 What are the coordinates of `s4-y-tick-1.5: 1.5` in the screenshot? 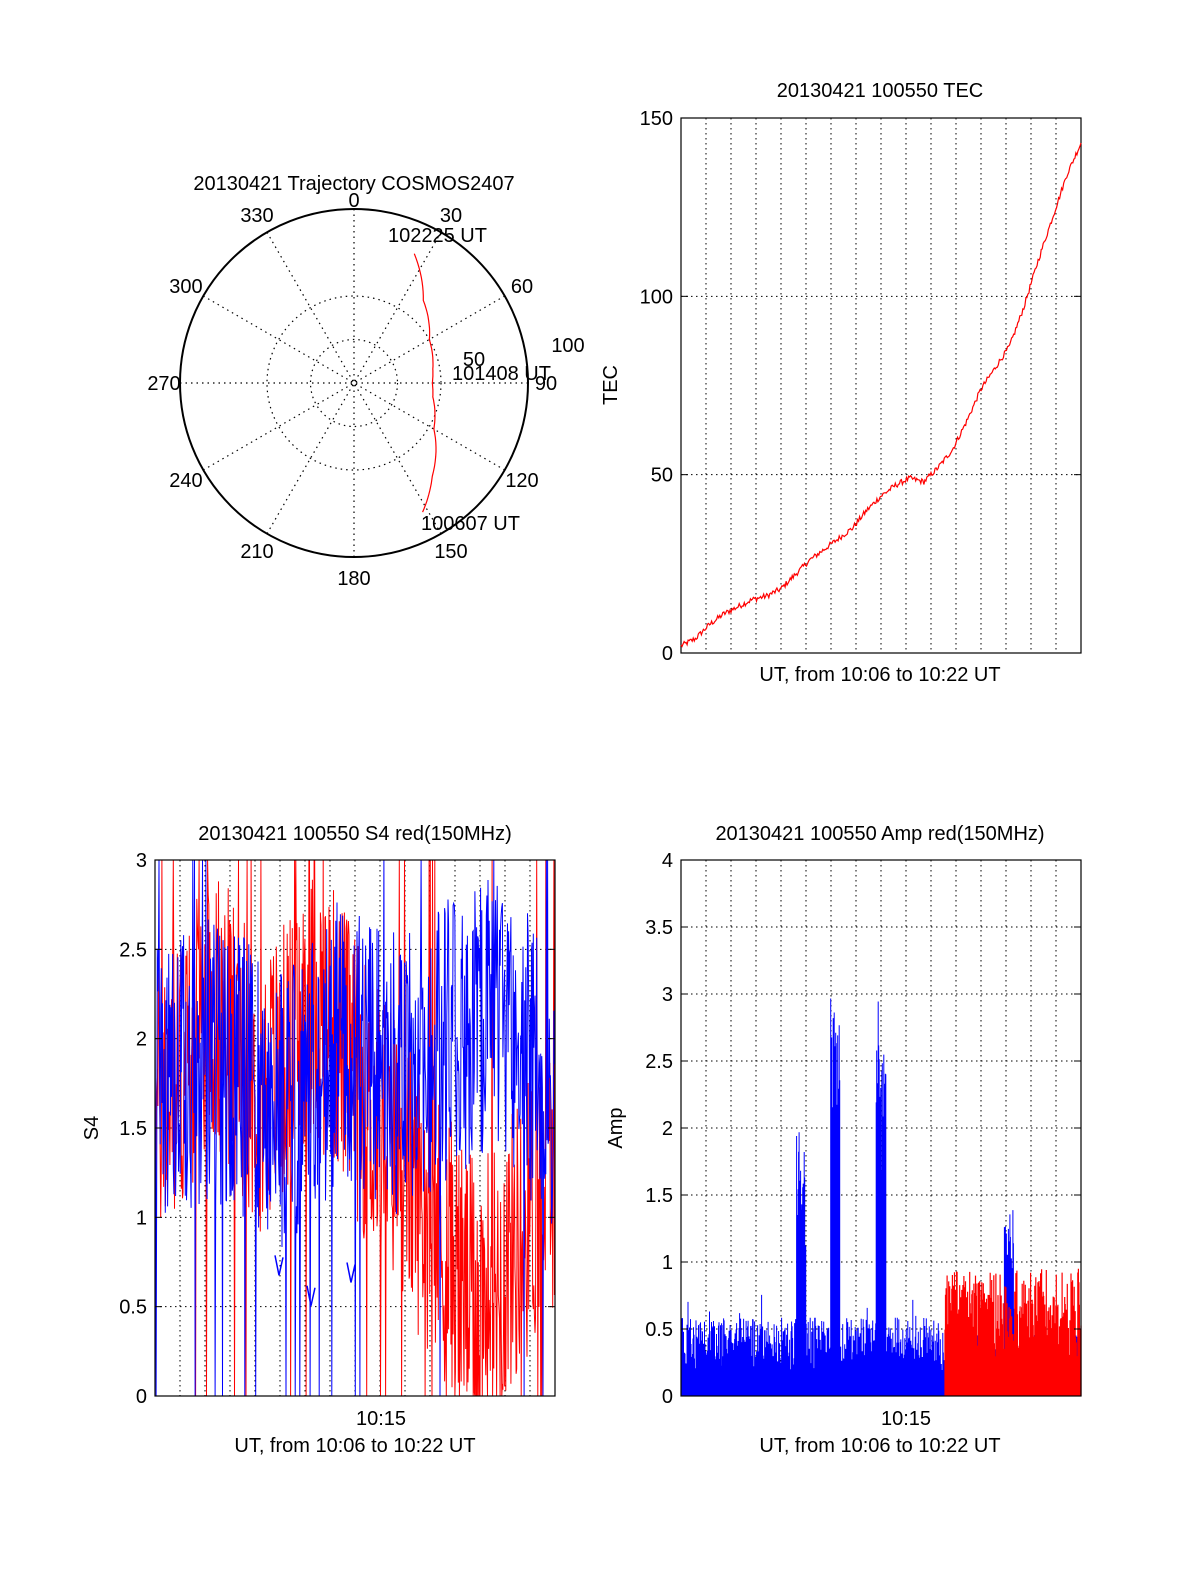 It's located at (133, 1129).